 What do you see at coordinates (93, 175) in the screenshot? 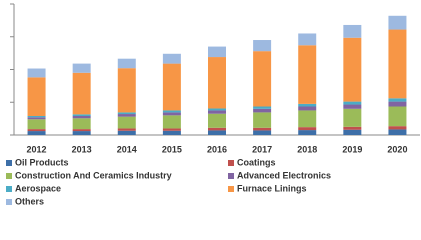
I see `legend-label: Construction And Ceramics Industry` at bounding box center [93, 175].